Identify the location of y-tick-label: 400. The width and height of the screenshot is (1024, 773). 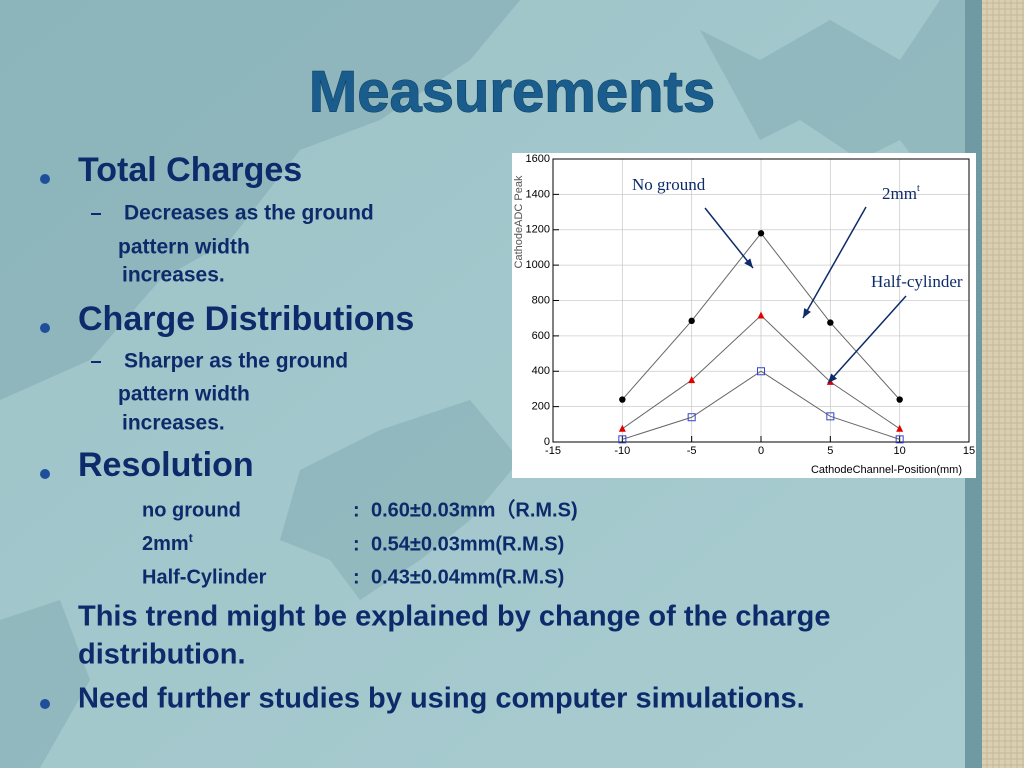
(541, 371).